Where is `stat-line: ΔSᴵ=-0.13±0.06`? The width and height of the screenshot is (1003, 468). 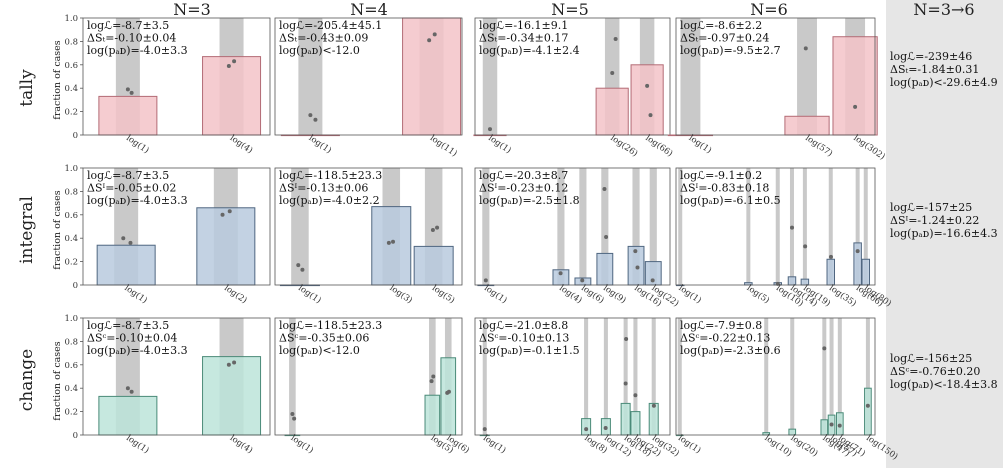
stat-line: ΔSᴵ=-0.13±0.06 is located at coordinates (323, 188).